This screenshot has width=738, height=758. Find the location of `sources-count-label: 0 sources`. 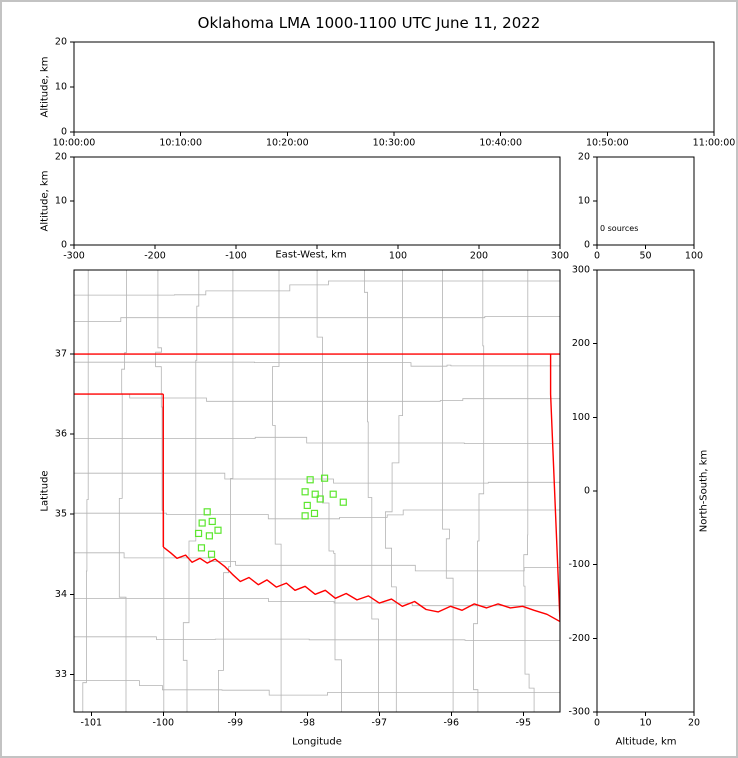

sources-count-label: 0 sources is located at coordinates (619, 228).